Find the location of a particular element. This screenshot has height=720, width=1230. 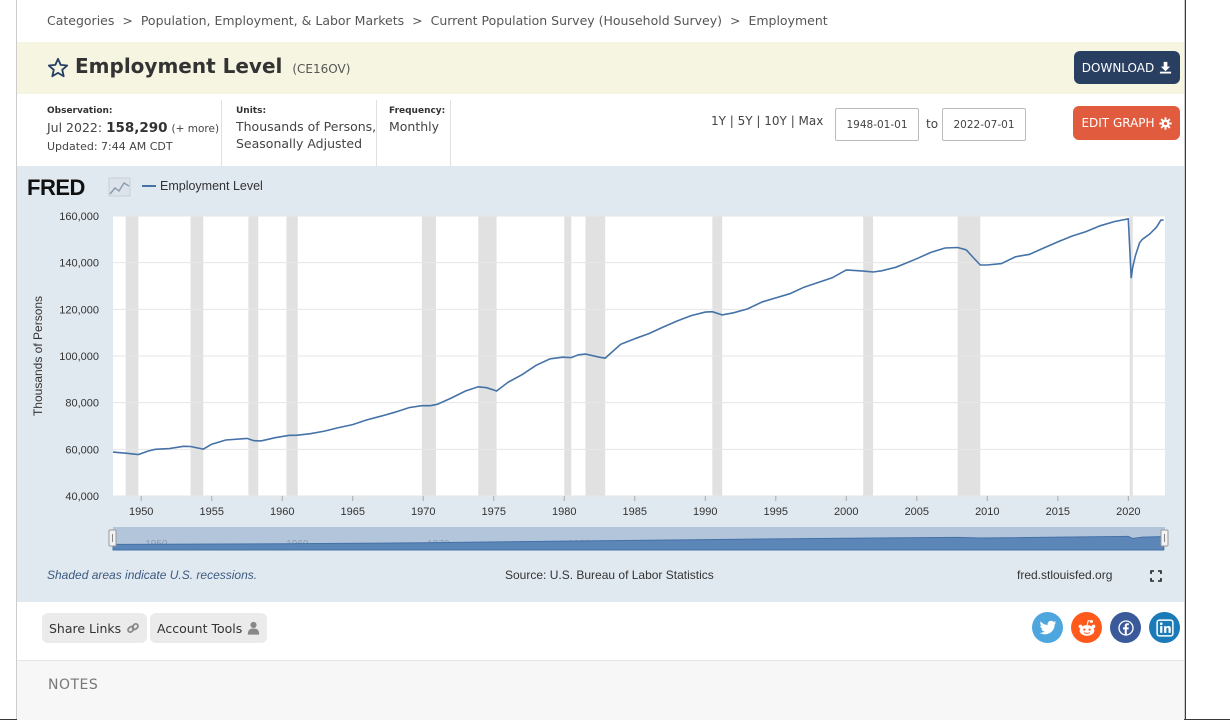

page-title: Employment Level (CE16OV) is located at coordinates (212, 66).